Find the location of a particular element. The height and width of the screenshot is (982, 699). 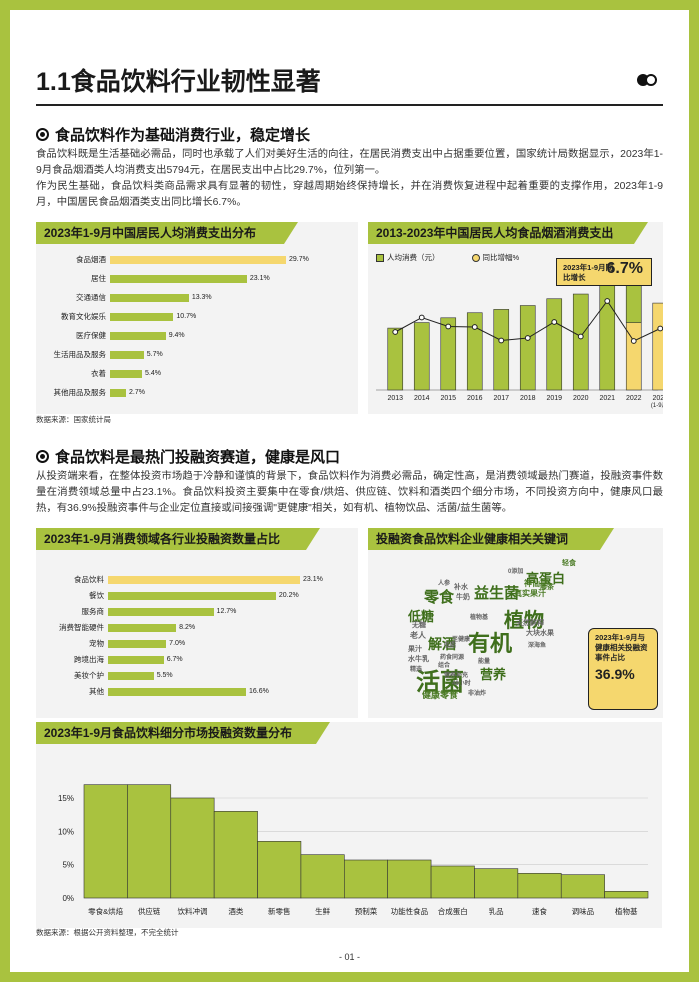

segment-category-label: 调味品 is located at coordinates (583, 911).